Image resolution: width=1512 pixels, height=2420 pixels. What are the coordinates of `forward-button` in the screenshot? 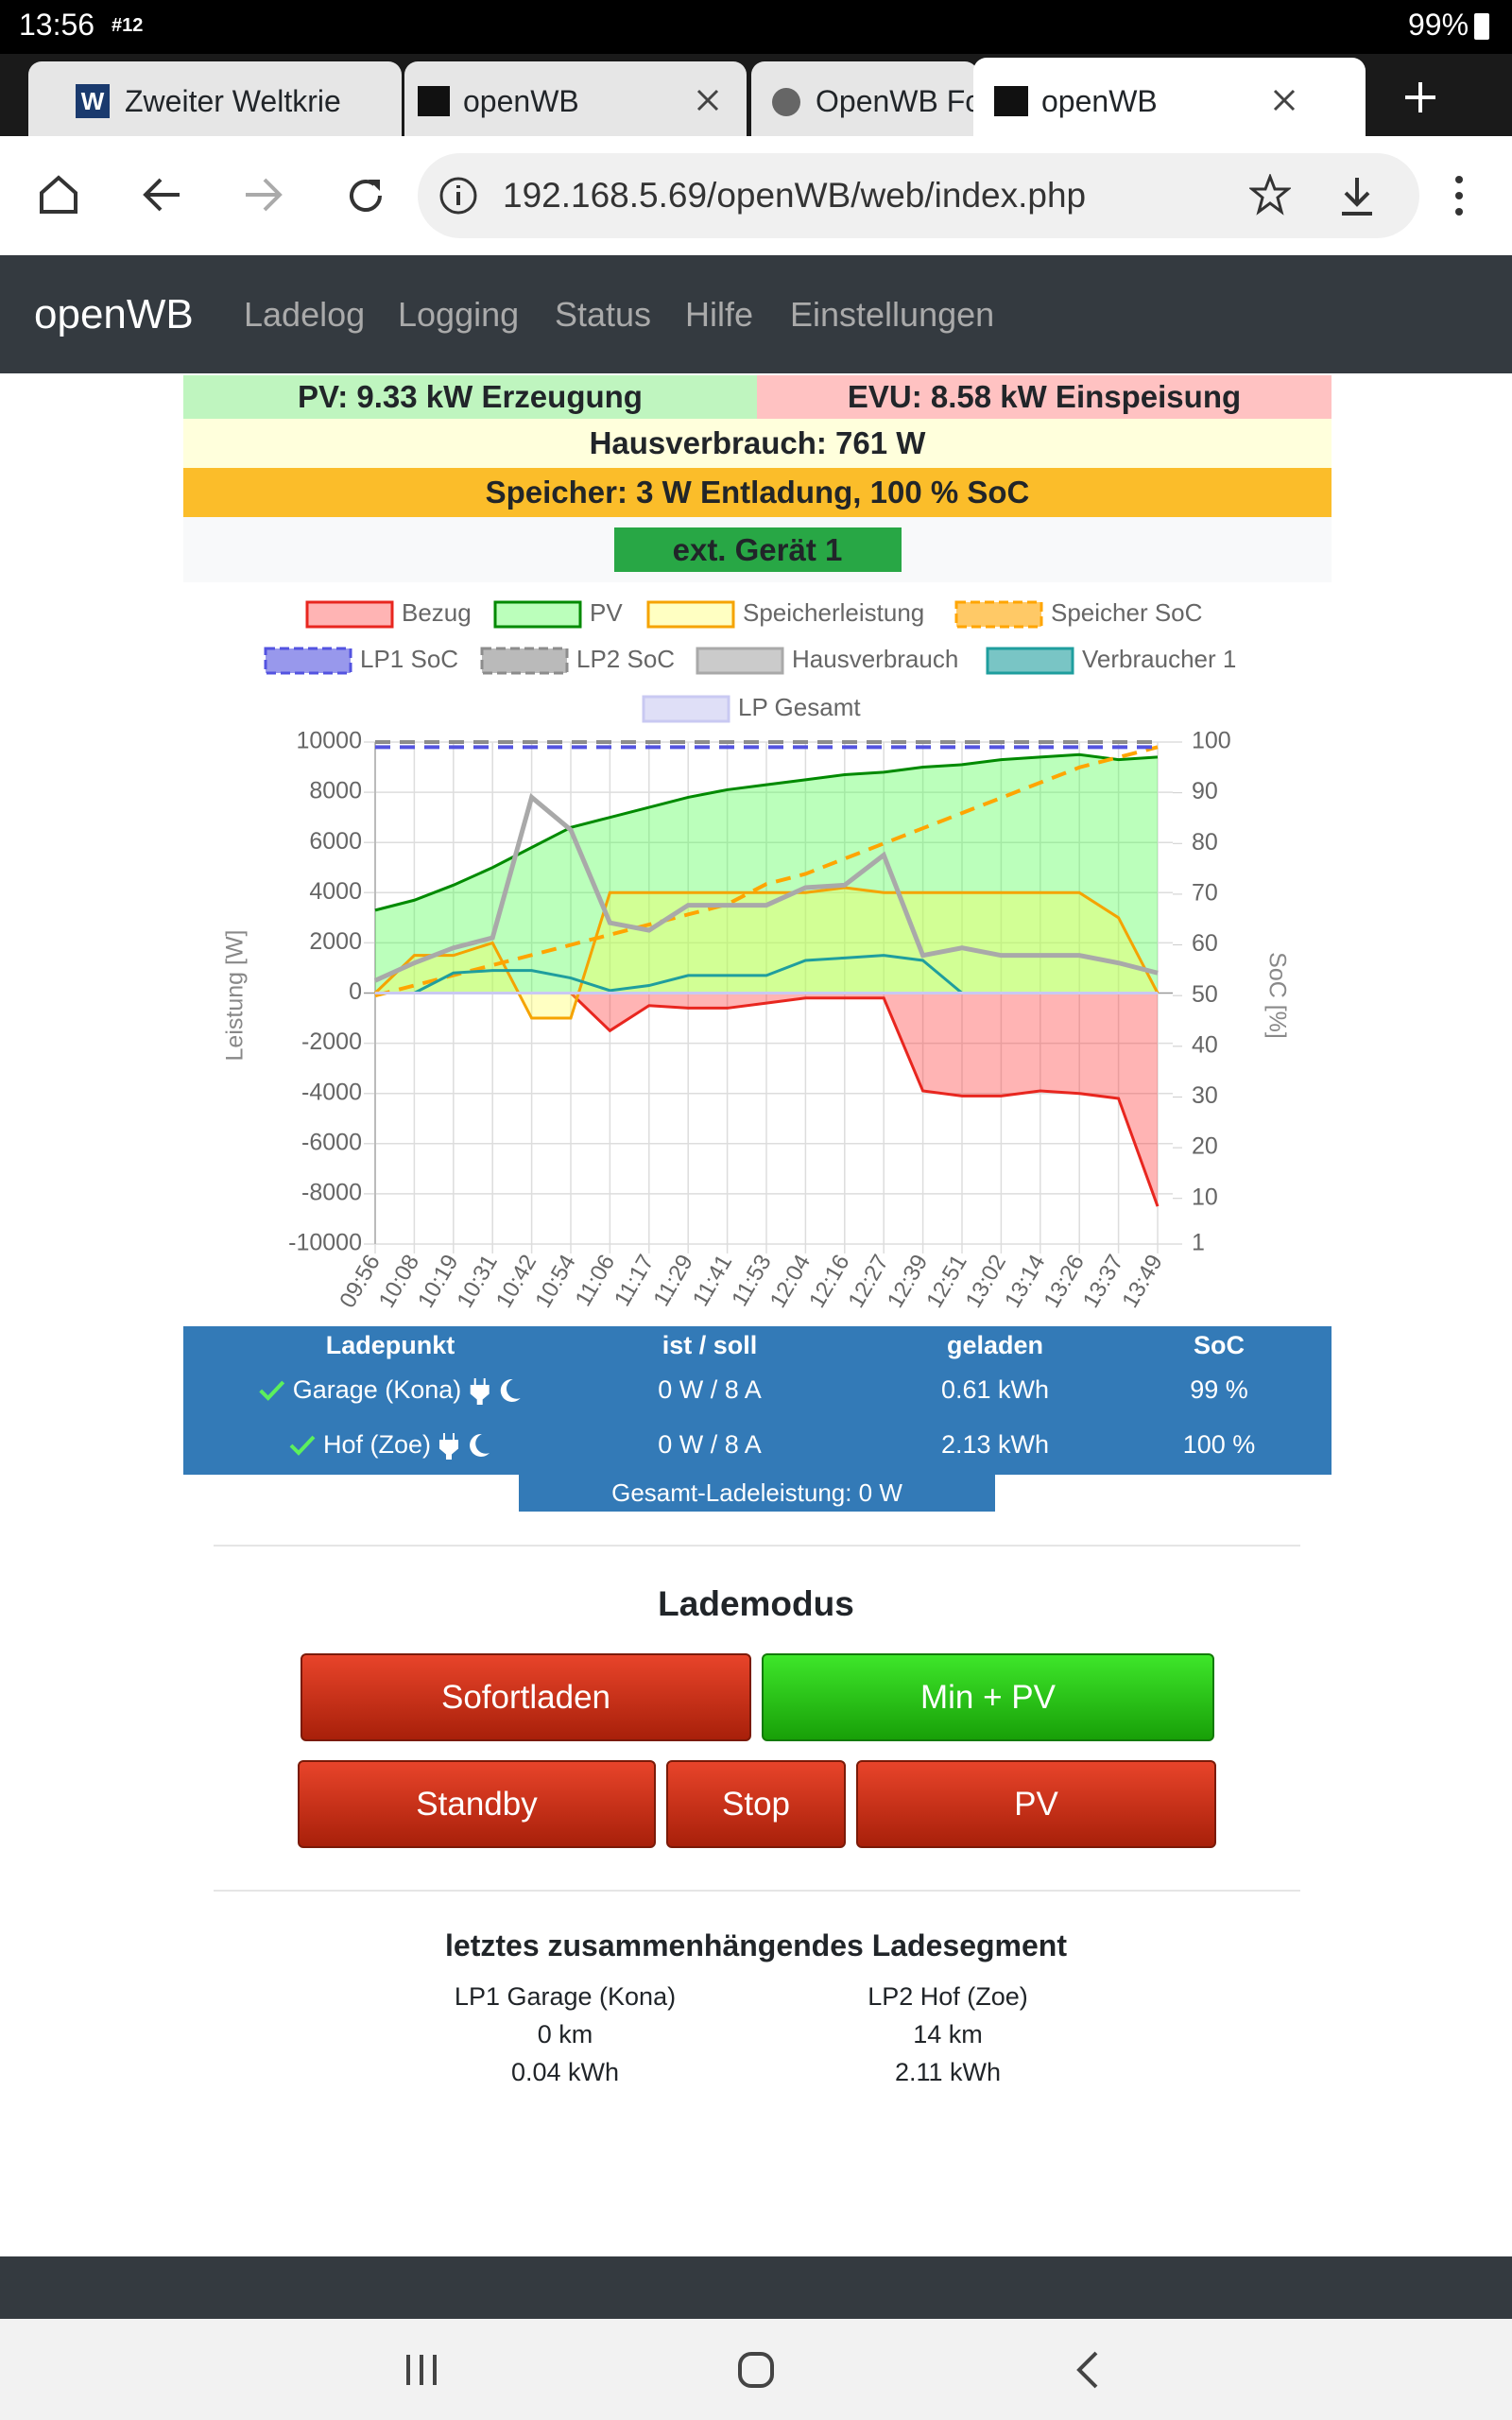 It's located at (264, 195).